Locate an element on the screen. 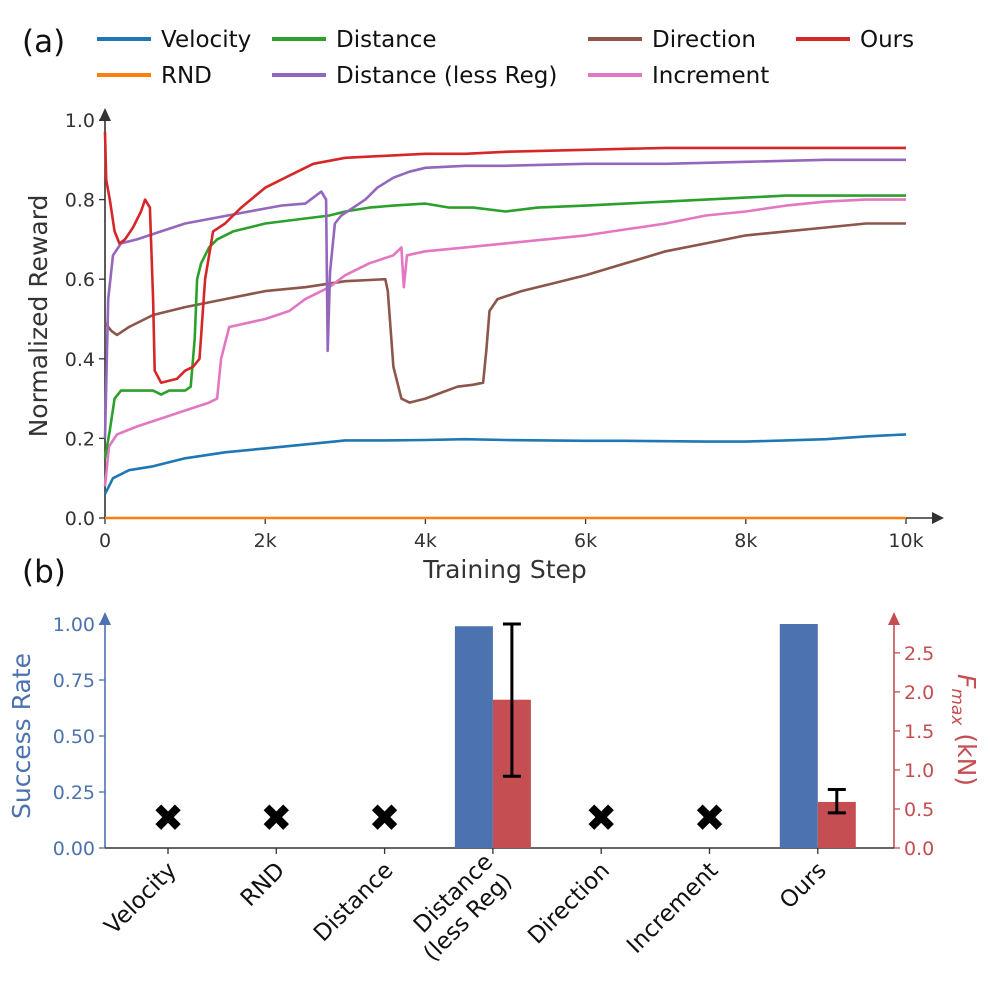 The width and height of the screenshot is (996, 996). x-tick-label: 6k is located at coordinates (585, 541).